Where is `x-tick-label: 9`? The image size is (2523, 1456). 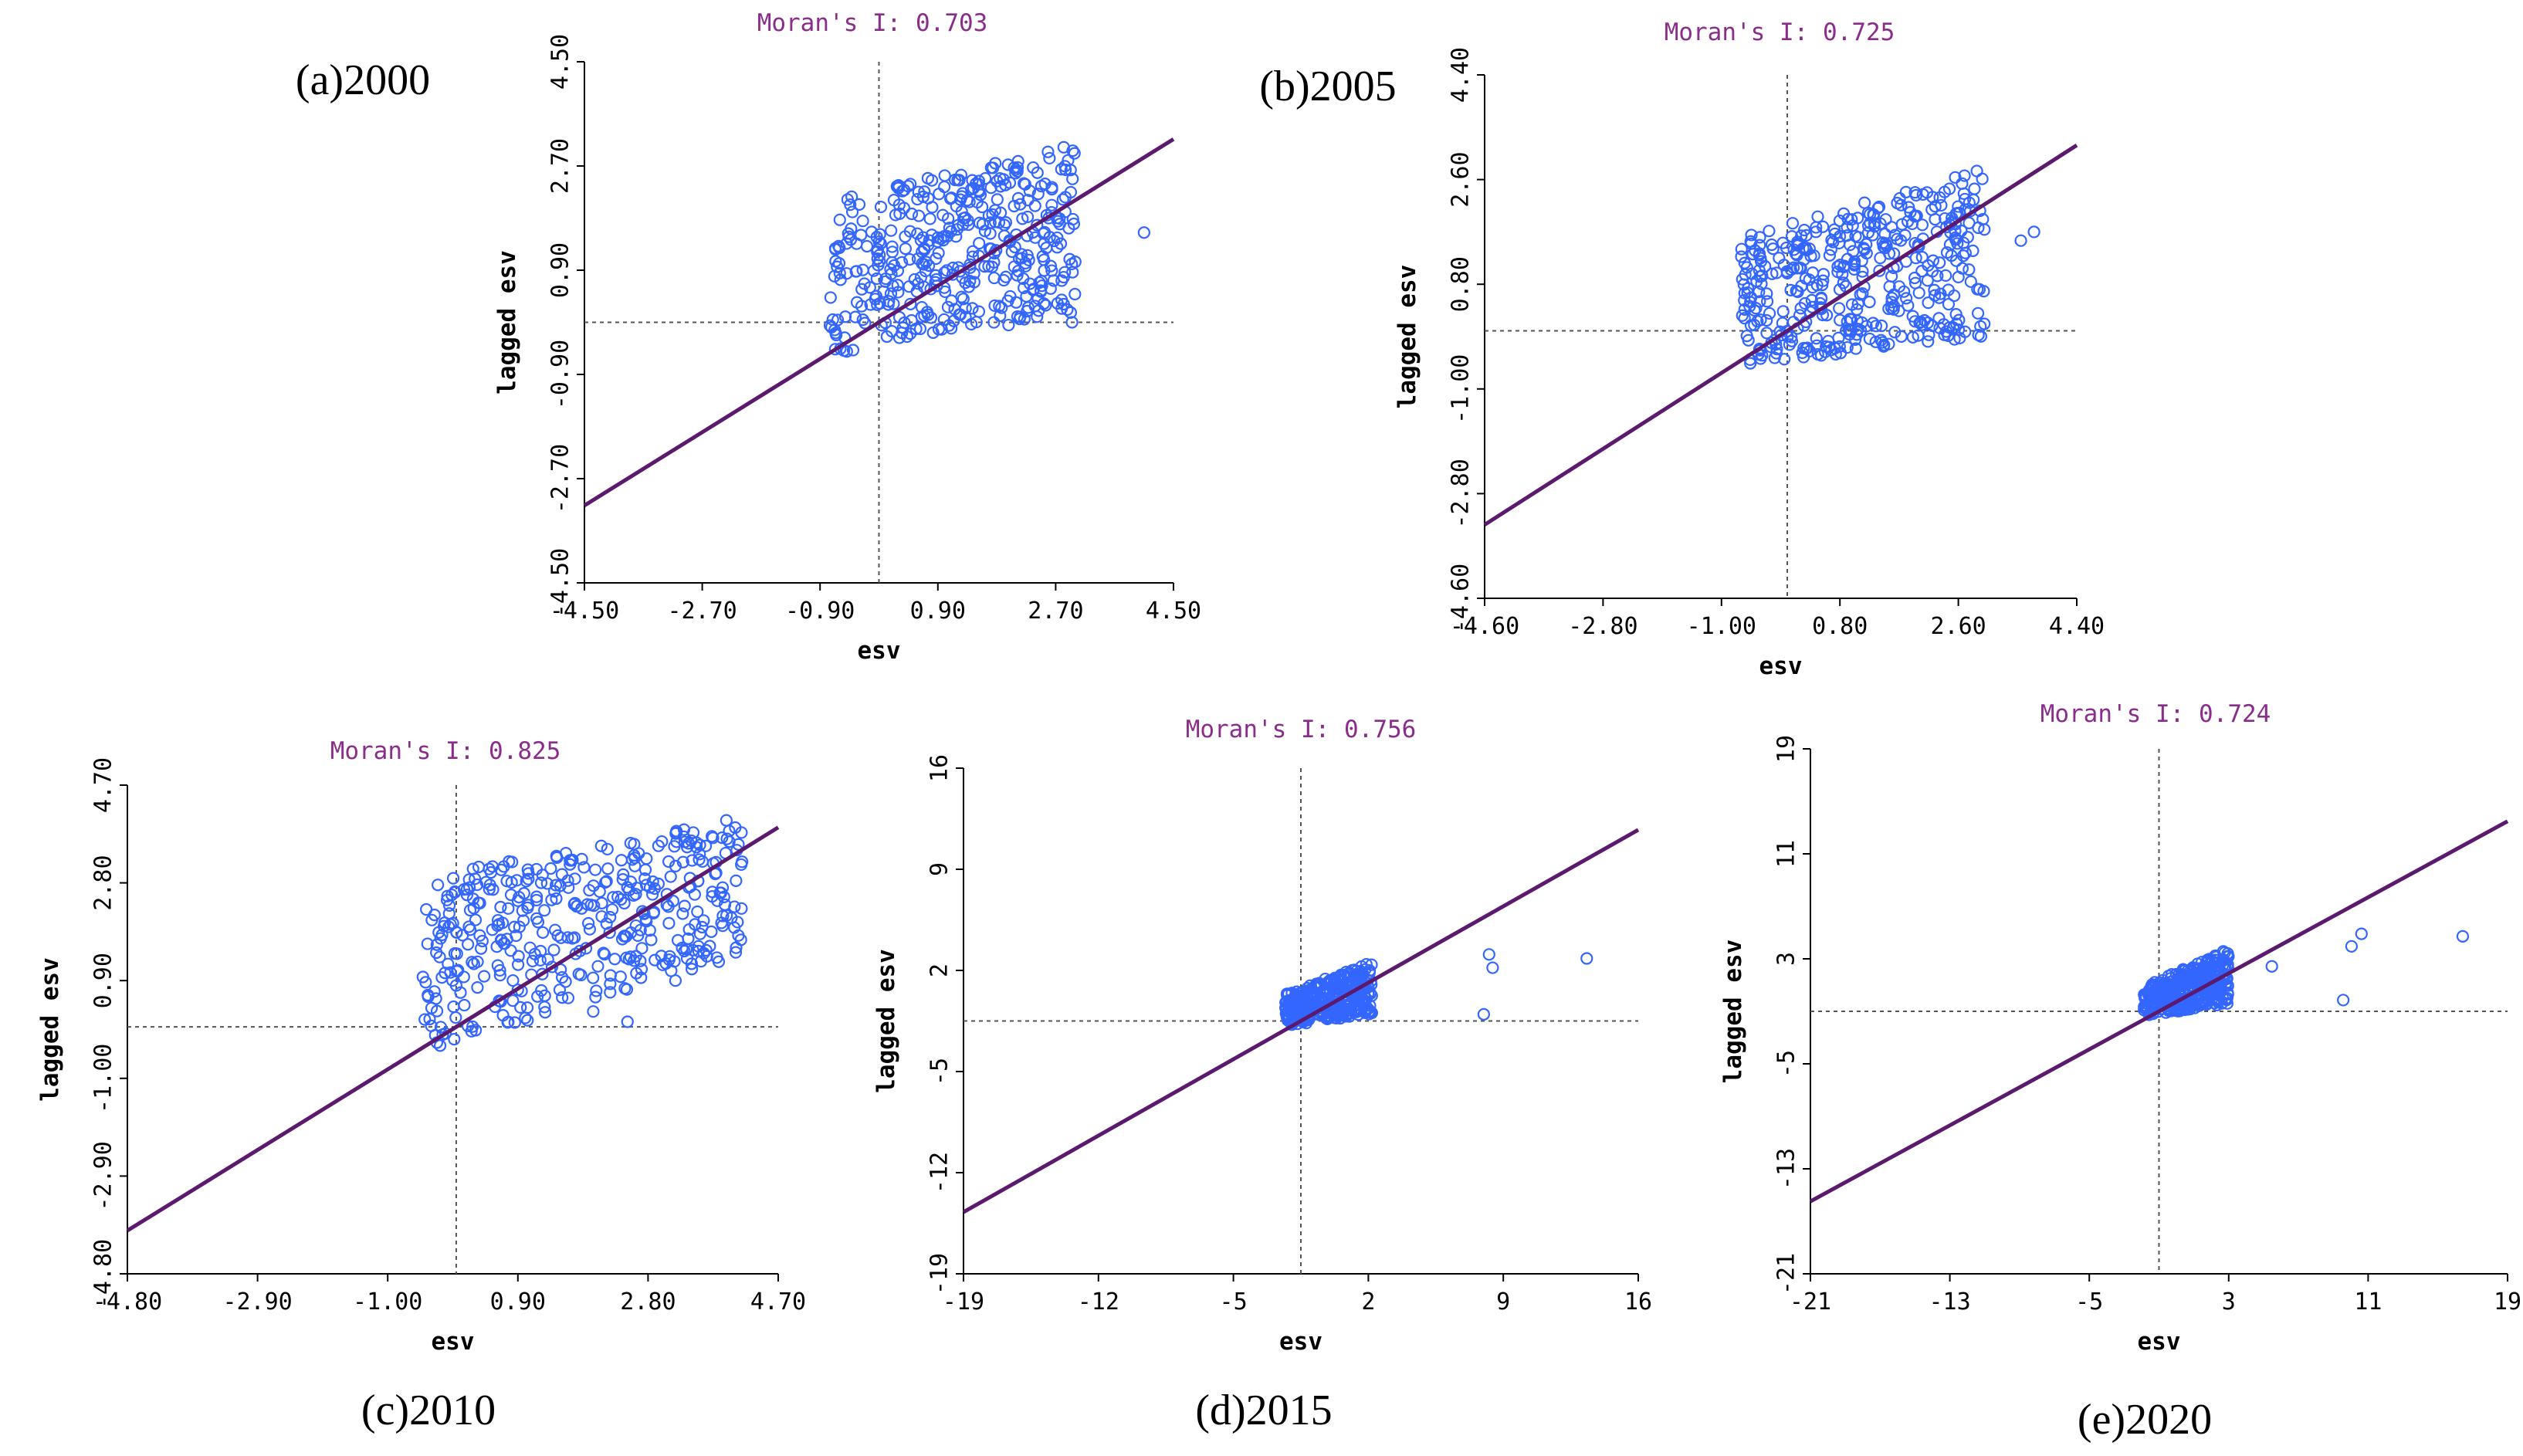
x-tick-label: 9 is located at coordinates (1503, 1301).